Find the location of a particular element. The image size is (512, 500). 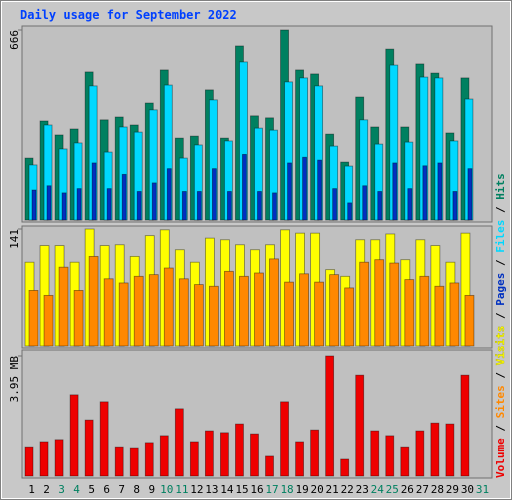

x-tick-label: 25 is located at coordinates (392, 489).